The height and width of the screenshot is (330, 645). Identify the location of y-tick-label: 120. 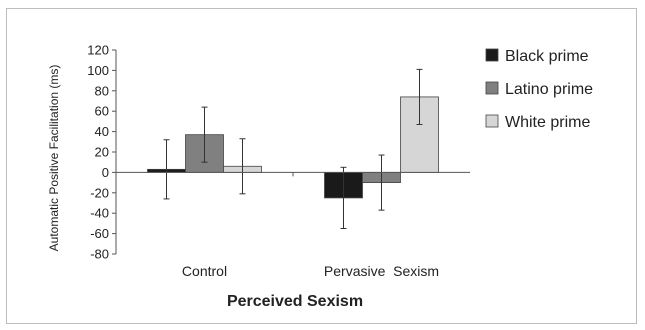
(98, 50).